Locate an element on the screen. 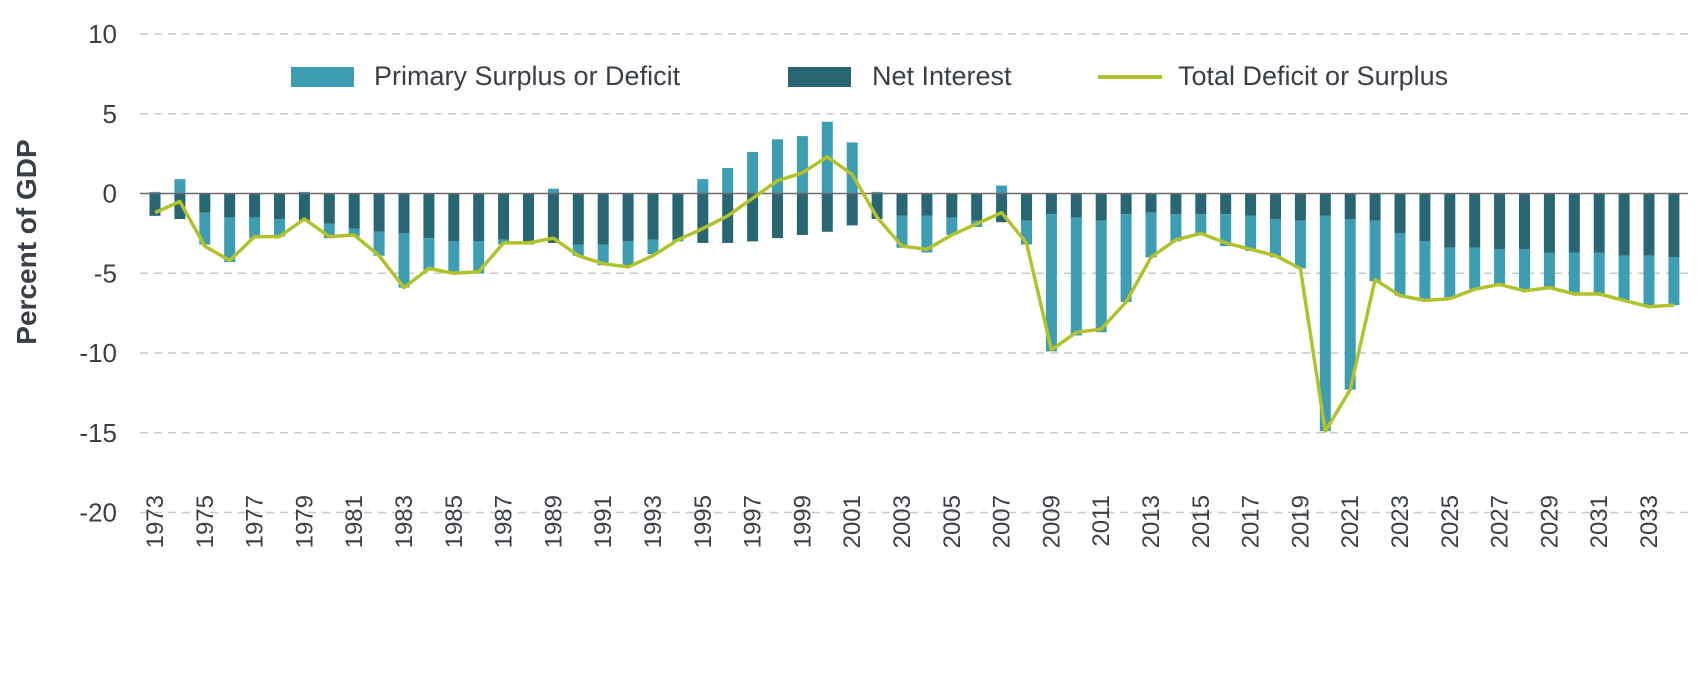 The image size is (1700, 681). x-tick-label: 1977 is located at coordinates (255, 521).